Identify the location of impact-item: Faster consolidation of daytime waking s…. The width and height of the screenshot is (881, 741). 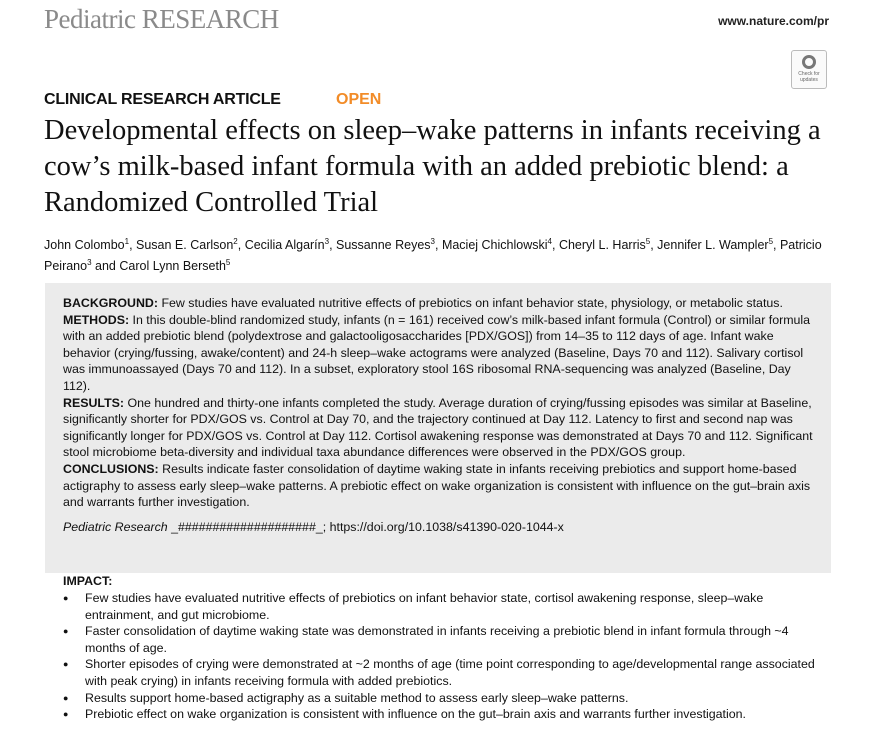
(443, 639).